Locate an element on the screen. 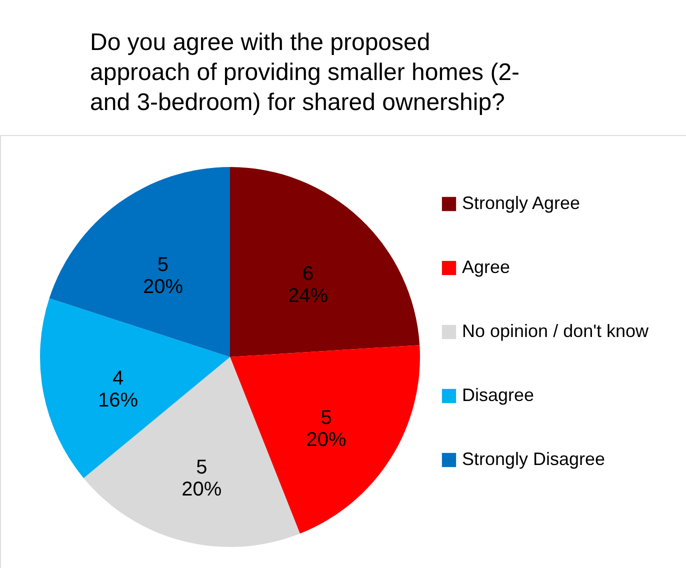 The width and height of the screenshot is (686, 568). legend-label: Disagree is located at coordinates (498, 395).